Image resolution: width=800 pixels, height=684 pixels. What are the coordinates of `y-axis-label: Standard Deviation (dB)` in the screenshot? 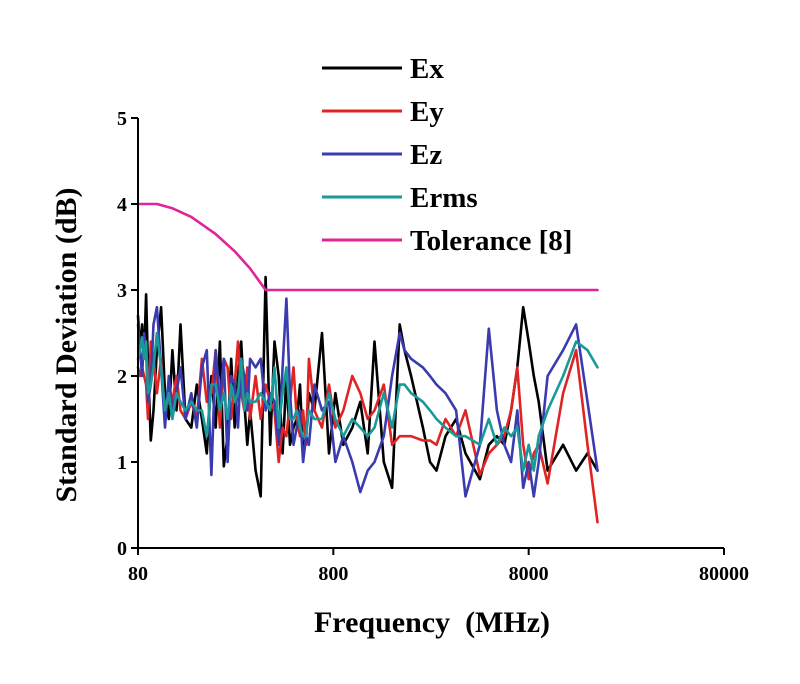 It's located at (66, 344).